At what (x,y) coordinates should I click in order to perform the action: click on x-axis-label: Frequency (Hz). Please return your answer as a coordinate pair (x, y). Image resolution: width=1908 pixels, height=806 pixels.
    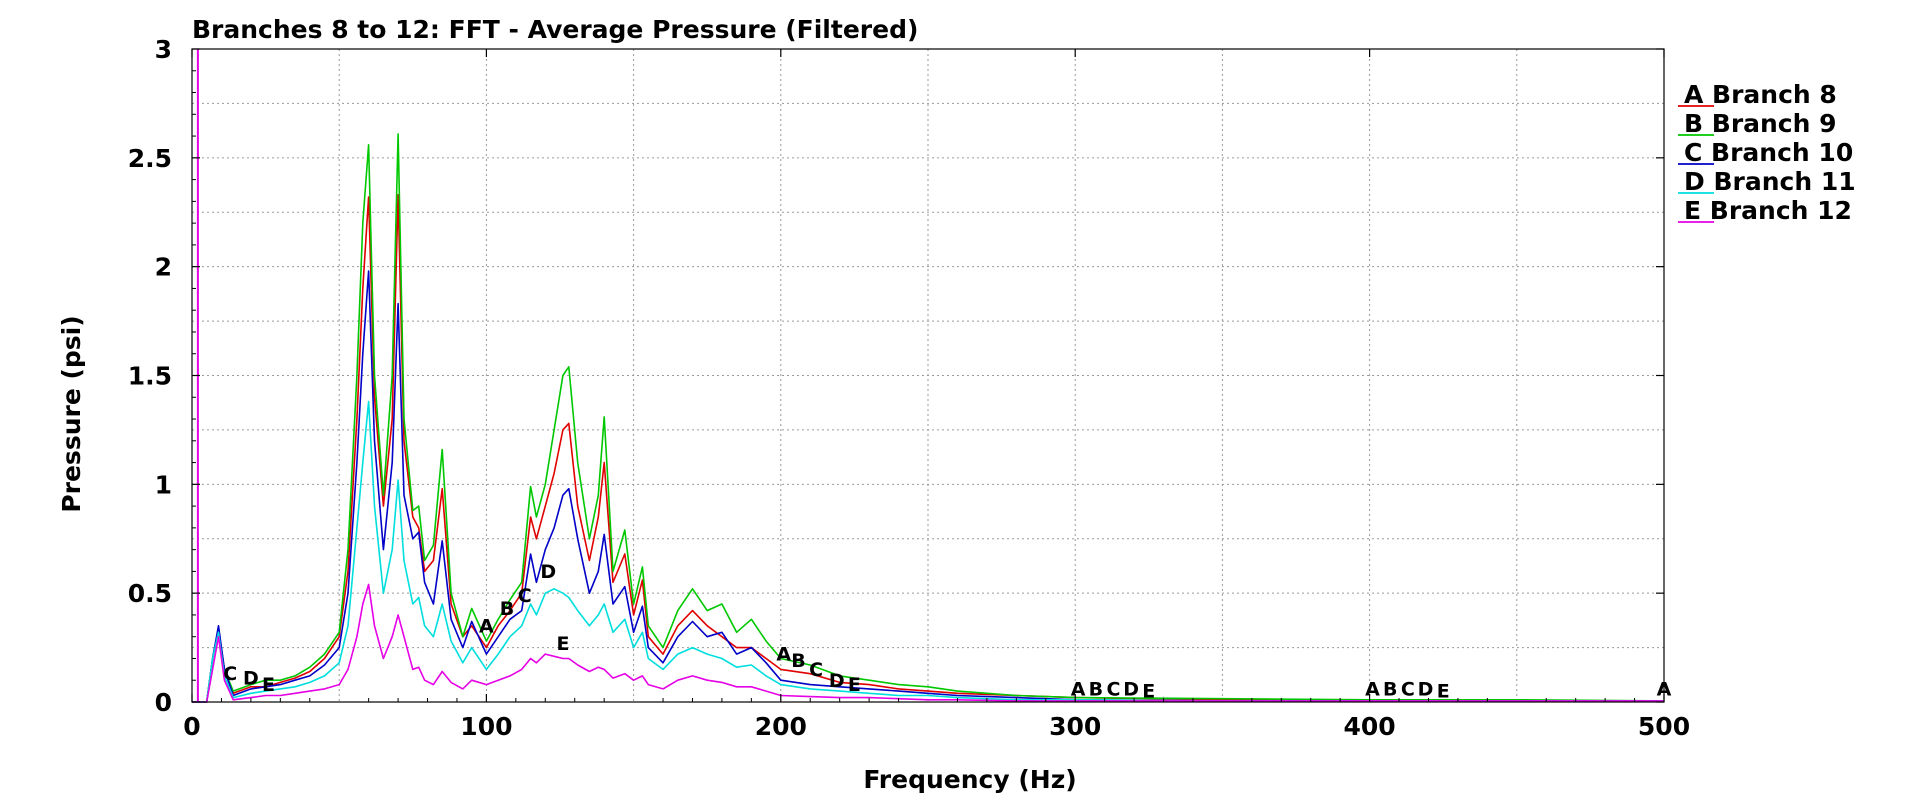
    Looking at the image, I should click on (969, 779).